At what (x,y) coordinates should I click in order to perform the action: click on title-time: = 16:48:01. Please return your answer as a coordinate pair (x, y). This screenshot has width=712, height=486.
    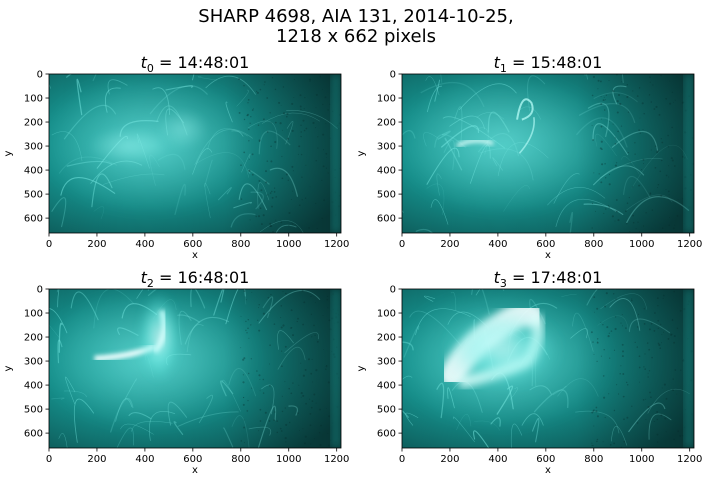
    Looking at the image, I should click on (201, 277).